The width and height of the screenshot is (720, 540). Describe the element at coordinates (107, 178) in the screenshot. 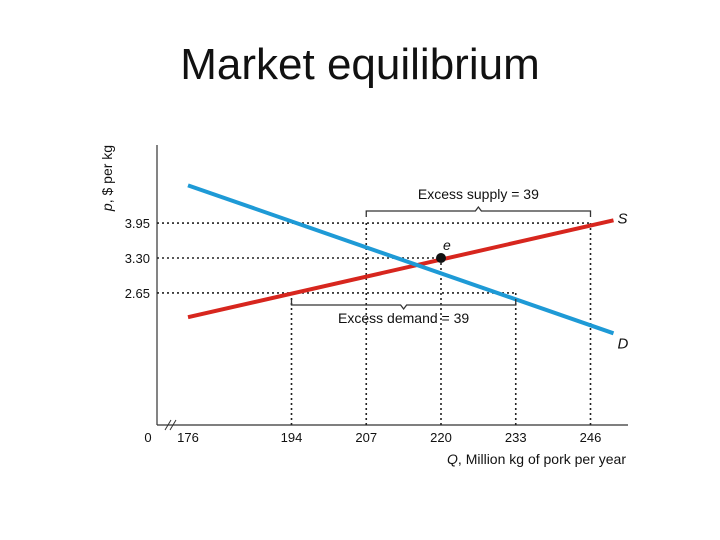

I see `y-axis-label: p, $ per kg` at that location.